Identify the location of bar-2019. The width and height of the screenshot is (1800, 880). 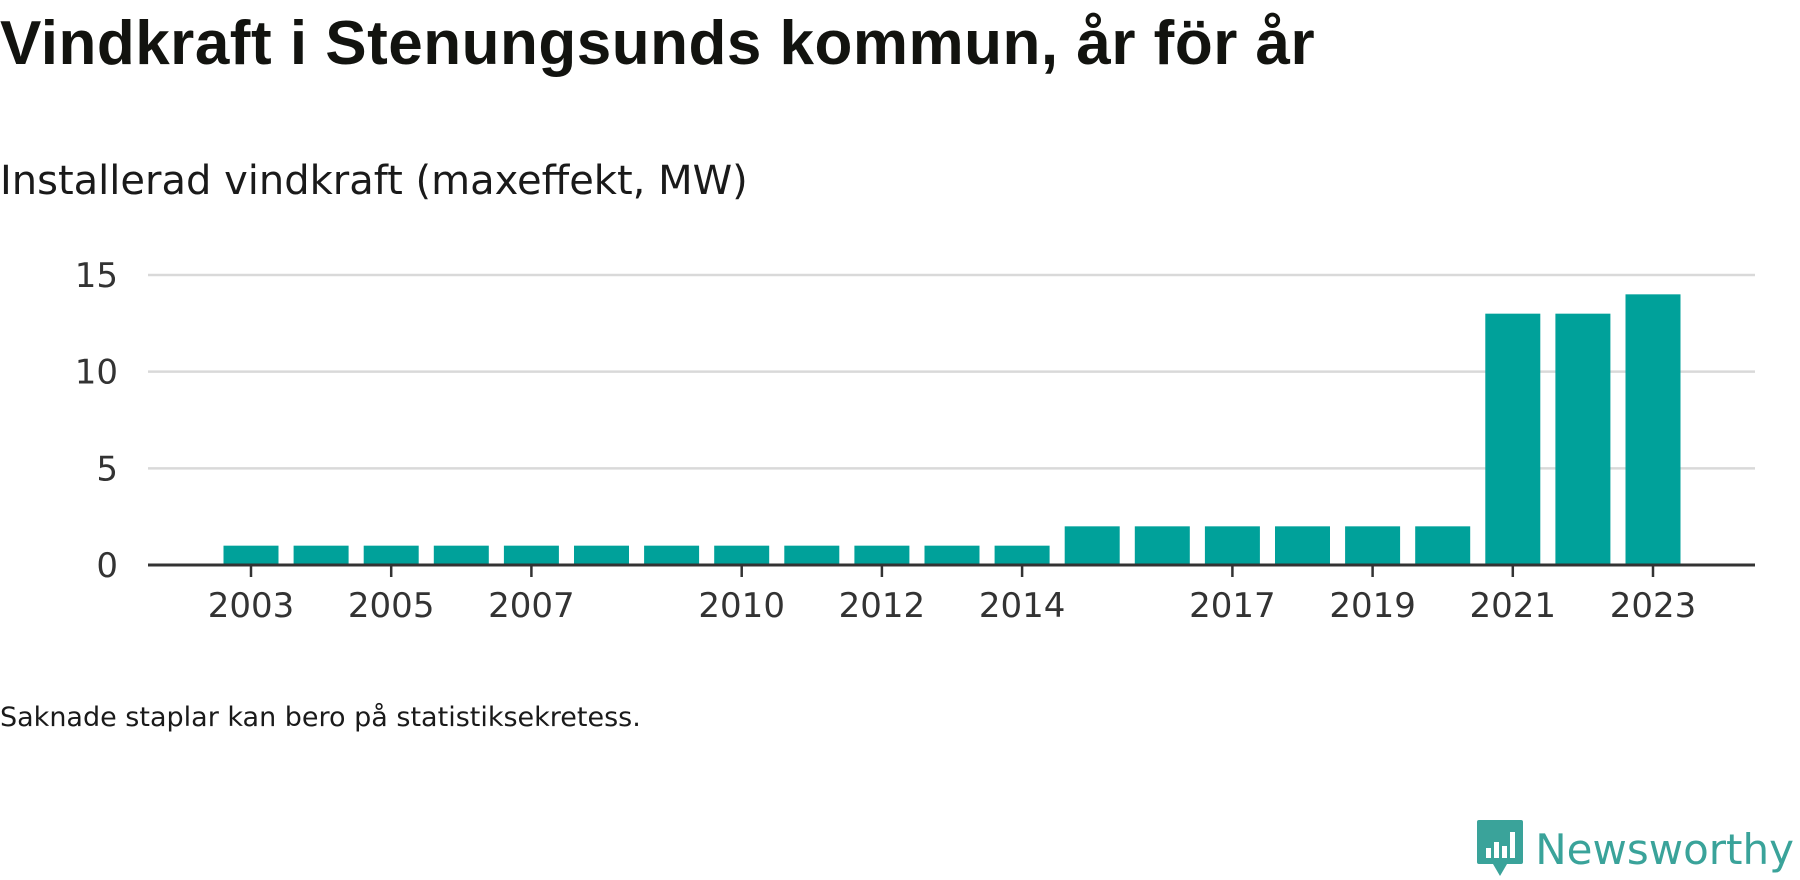
(1373, 545).